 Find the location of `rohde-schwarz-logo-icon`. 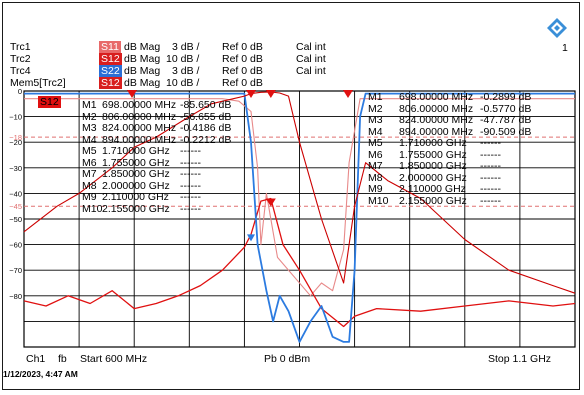

rohde-schwarz-logo-icon is located at coordinates (557, 28).